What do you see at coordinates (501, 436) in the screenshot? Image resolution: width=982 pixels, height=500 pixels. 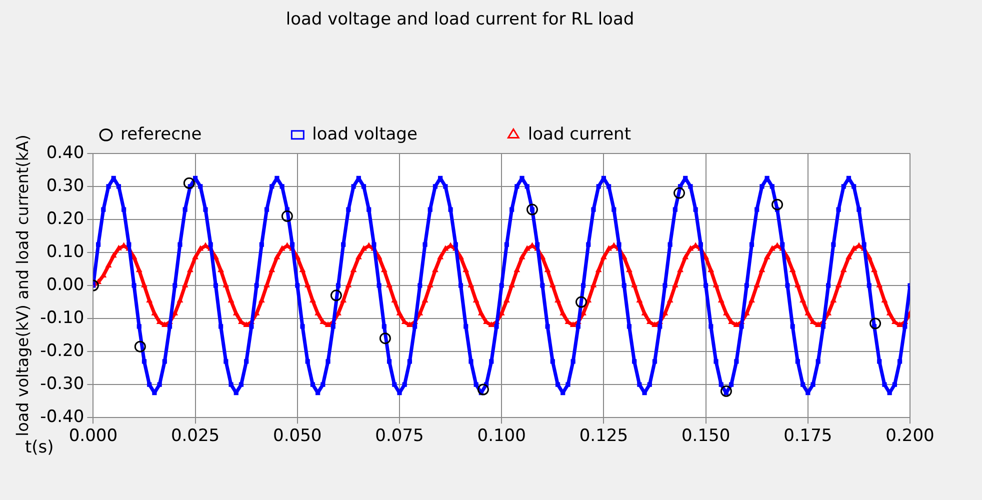 I see `x-tick-label: 0.100` at bounding box center [501, 436].